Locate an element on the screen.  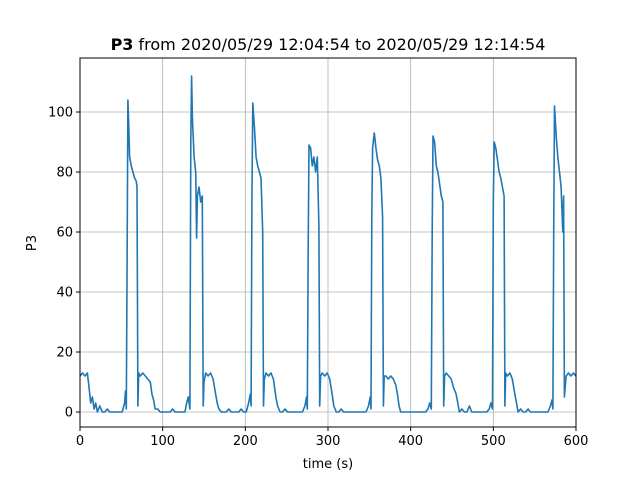
y-tick-label: 20 is located at coordinates (64, 353).